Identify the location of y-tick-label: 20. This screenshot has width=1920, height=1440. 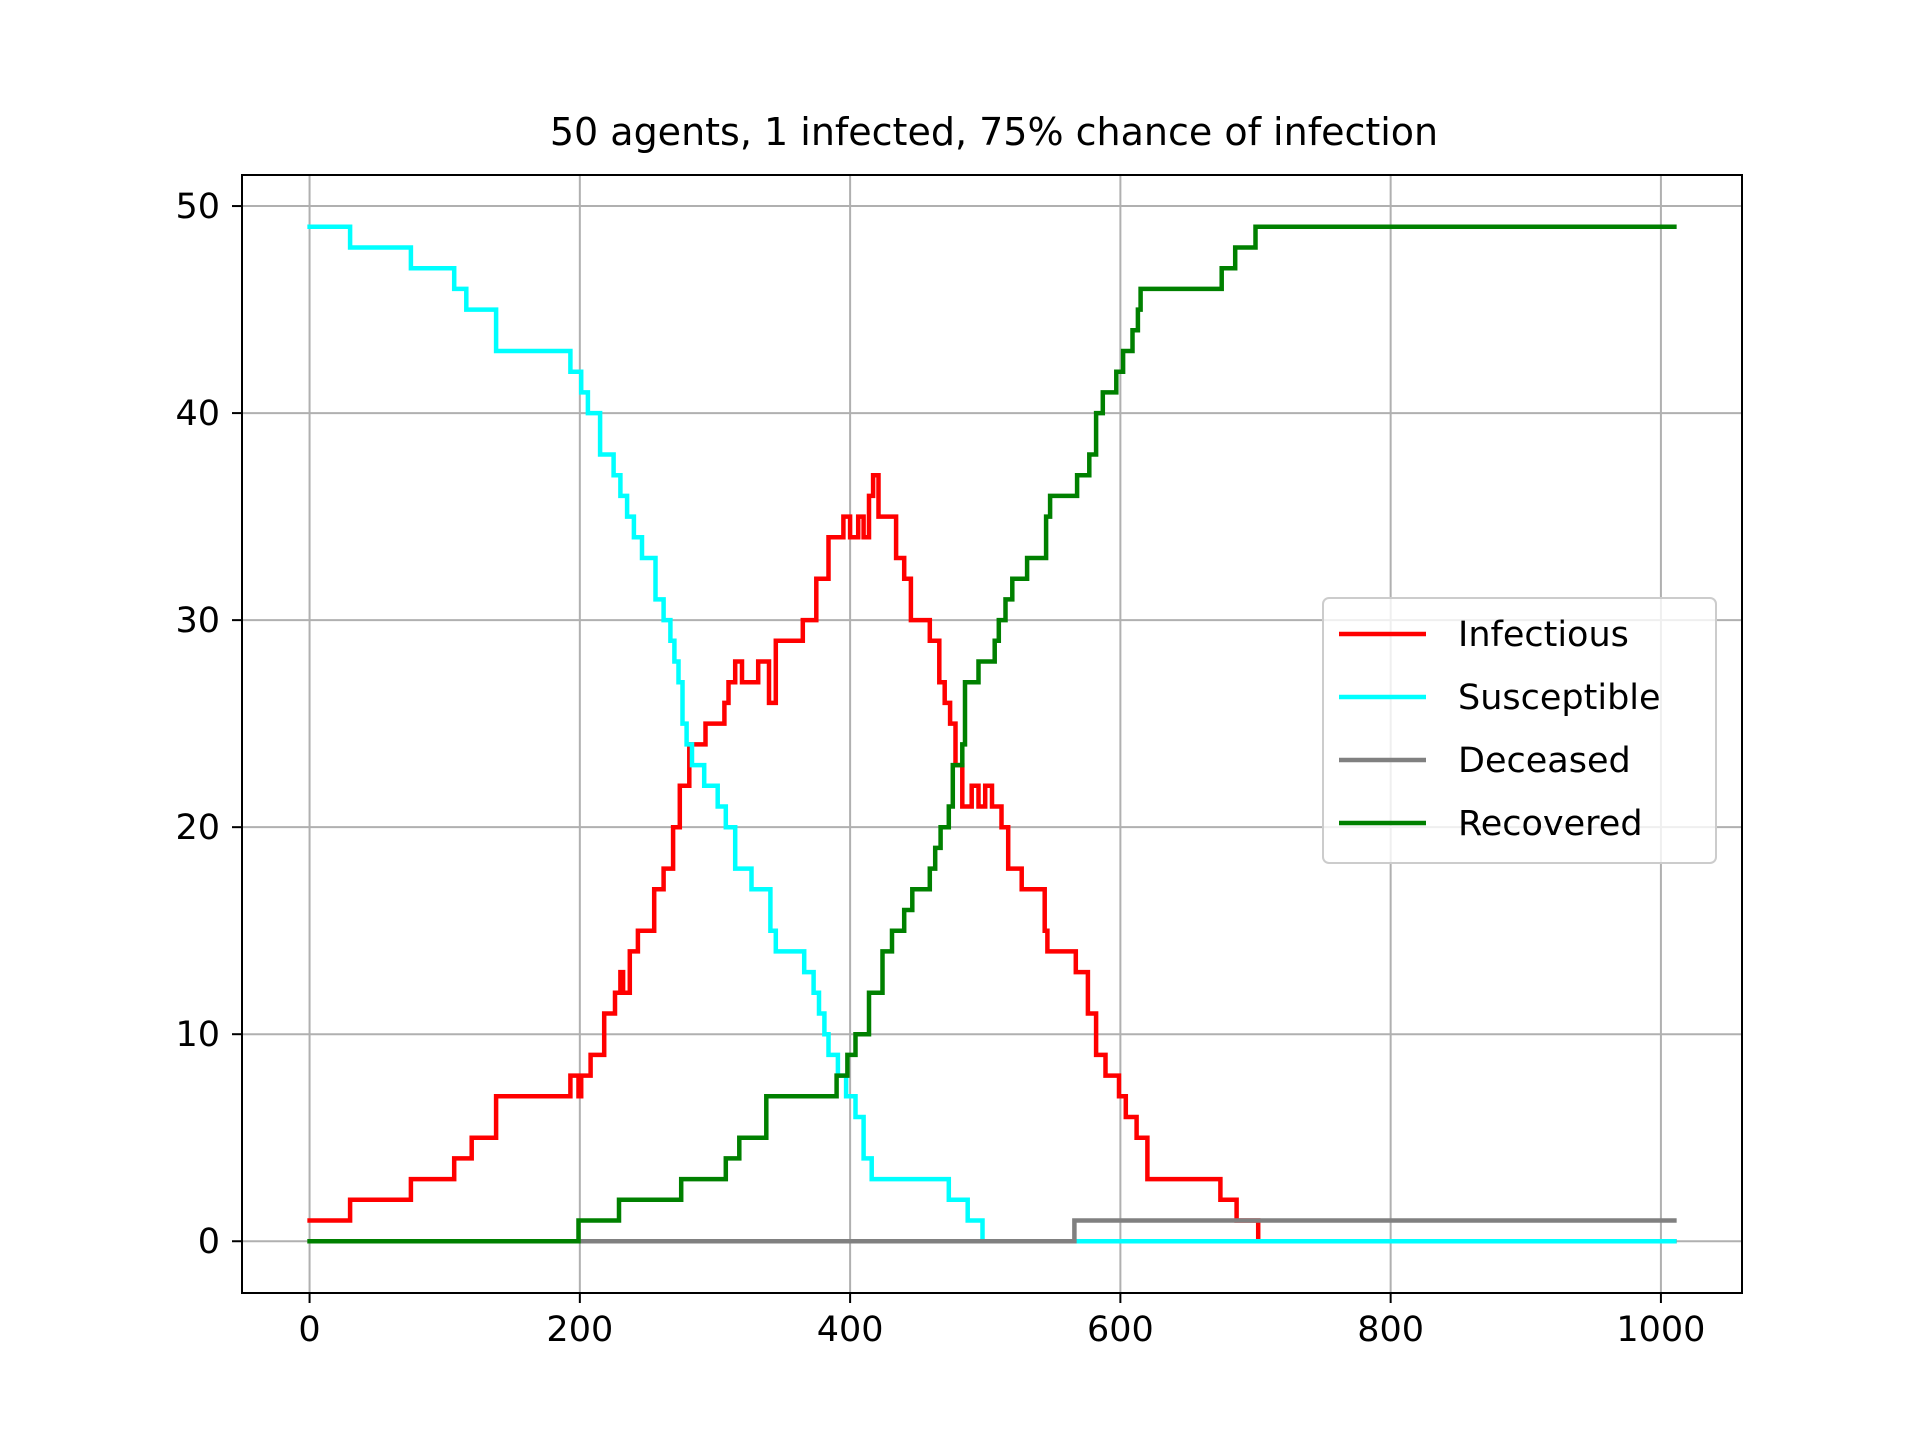
(197, 828).